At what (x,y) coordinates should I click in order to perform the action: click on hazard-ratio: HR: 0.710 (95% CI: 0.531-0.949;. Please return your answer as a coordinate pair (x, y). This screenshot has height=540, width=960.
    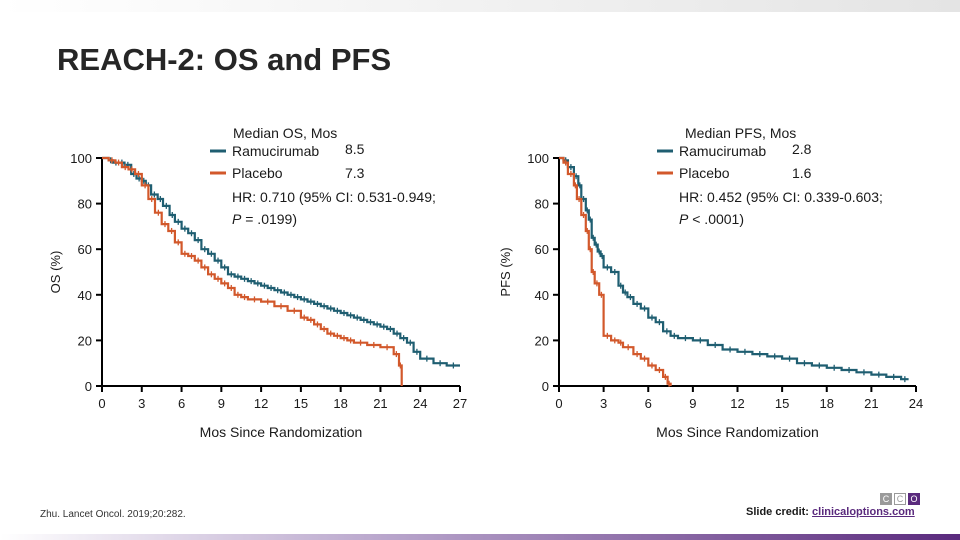
    Looking at the image, I should click on (334, 197).